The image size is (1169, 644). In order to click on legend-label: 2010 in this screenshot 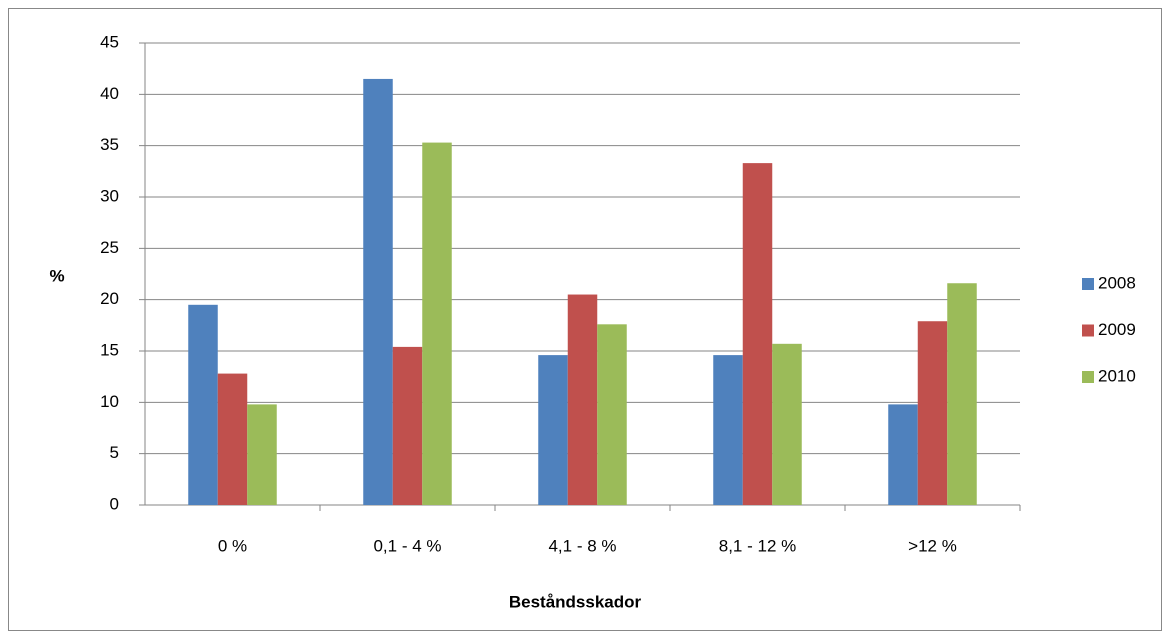, I will do `click(1117, 375)`.